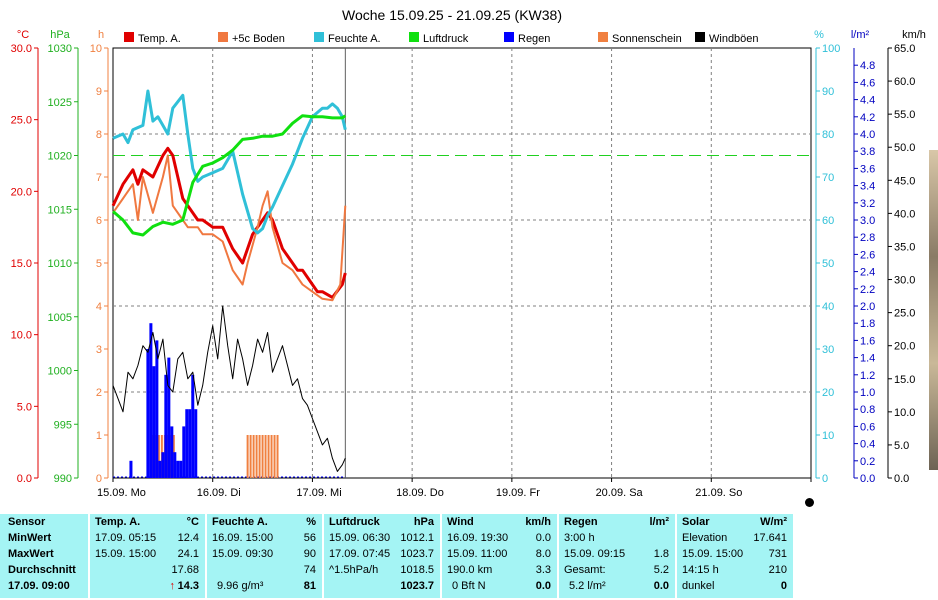 Image resolution: width=938 pixels, height=600 pixels. I want to click on resize-handle-icon, so click(809, 502).